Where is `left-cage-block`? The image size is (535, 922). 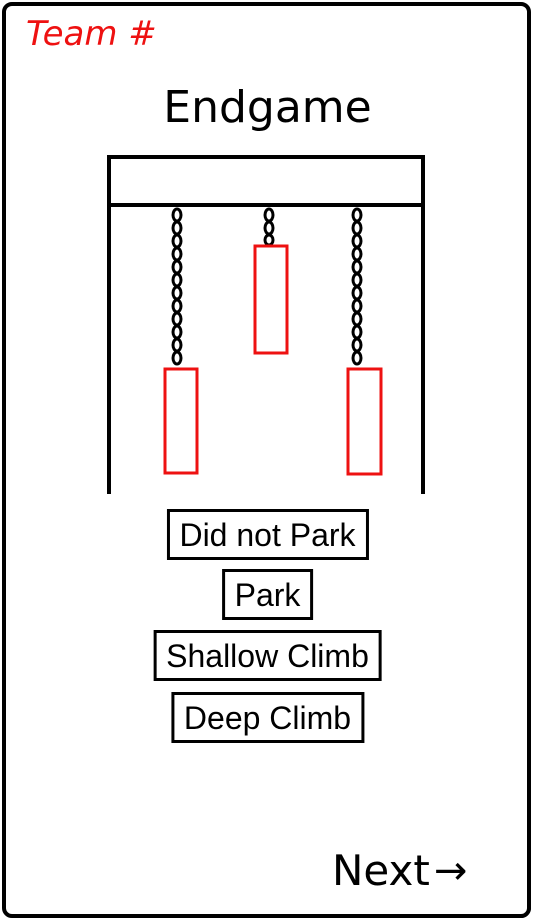
left-cage-block is located at coordinates (181, 421).